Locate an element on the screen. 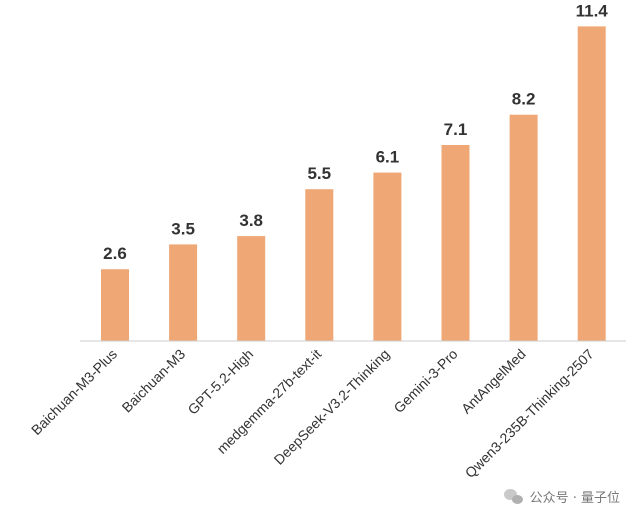 The image size is (640, 514). value-label-5: 6.1 is located at coordinates (388, 157).